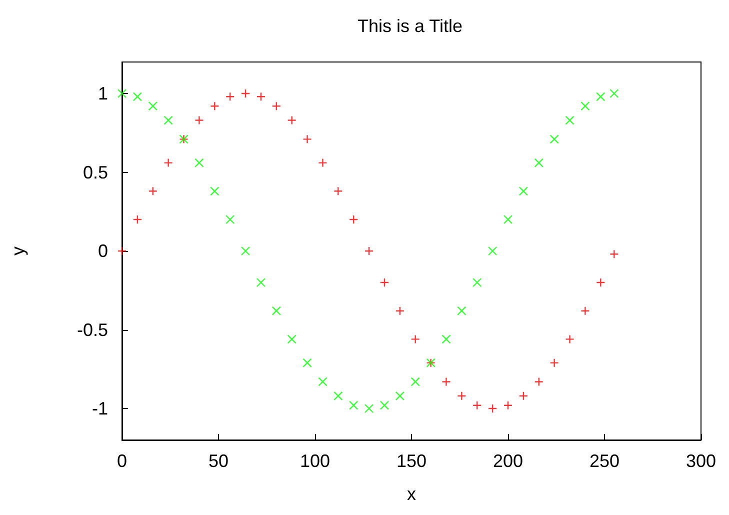  Describe the element at coordinates (508, 461) in the screenshot. I see `x-tick-label: 200` at that location.